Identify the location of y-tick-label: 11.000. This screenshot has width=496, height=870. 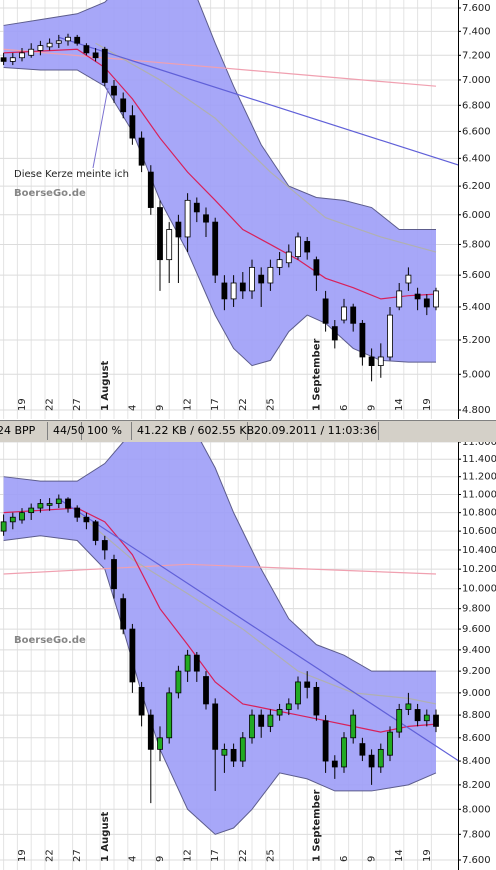
(479, 494).